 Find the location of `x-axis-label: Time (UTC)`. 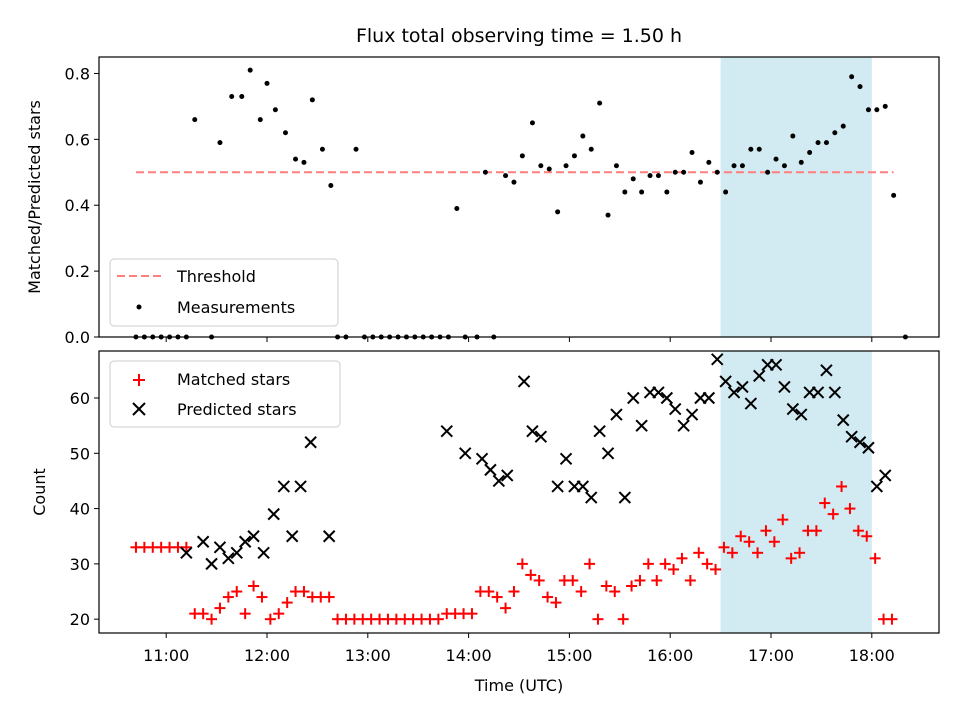

x-axis-label: Time (UTC) is located at coordinates (518, 685).